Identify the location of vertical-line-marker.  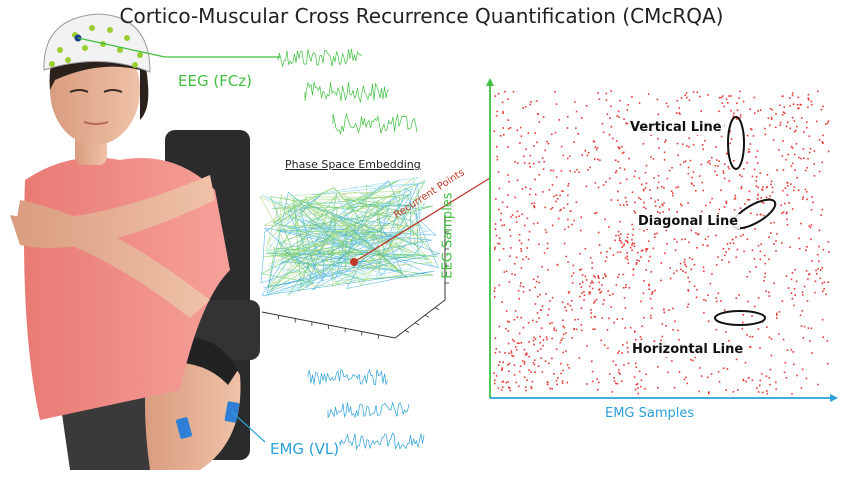
(736, 143).